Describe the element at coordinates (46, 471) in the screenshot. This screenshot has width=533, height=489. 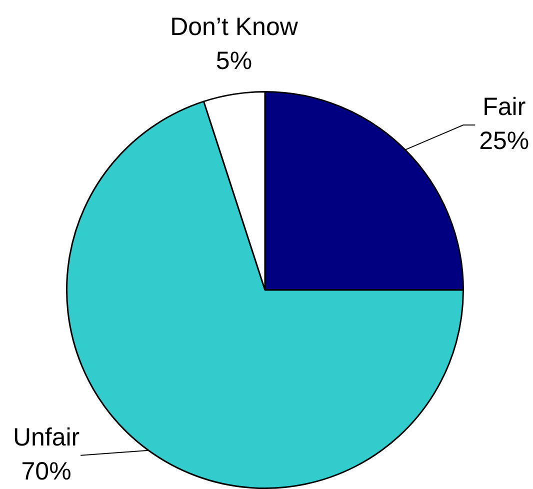
I see `data-label: 70%` at that location.